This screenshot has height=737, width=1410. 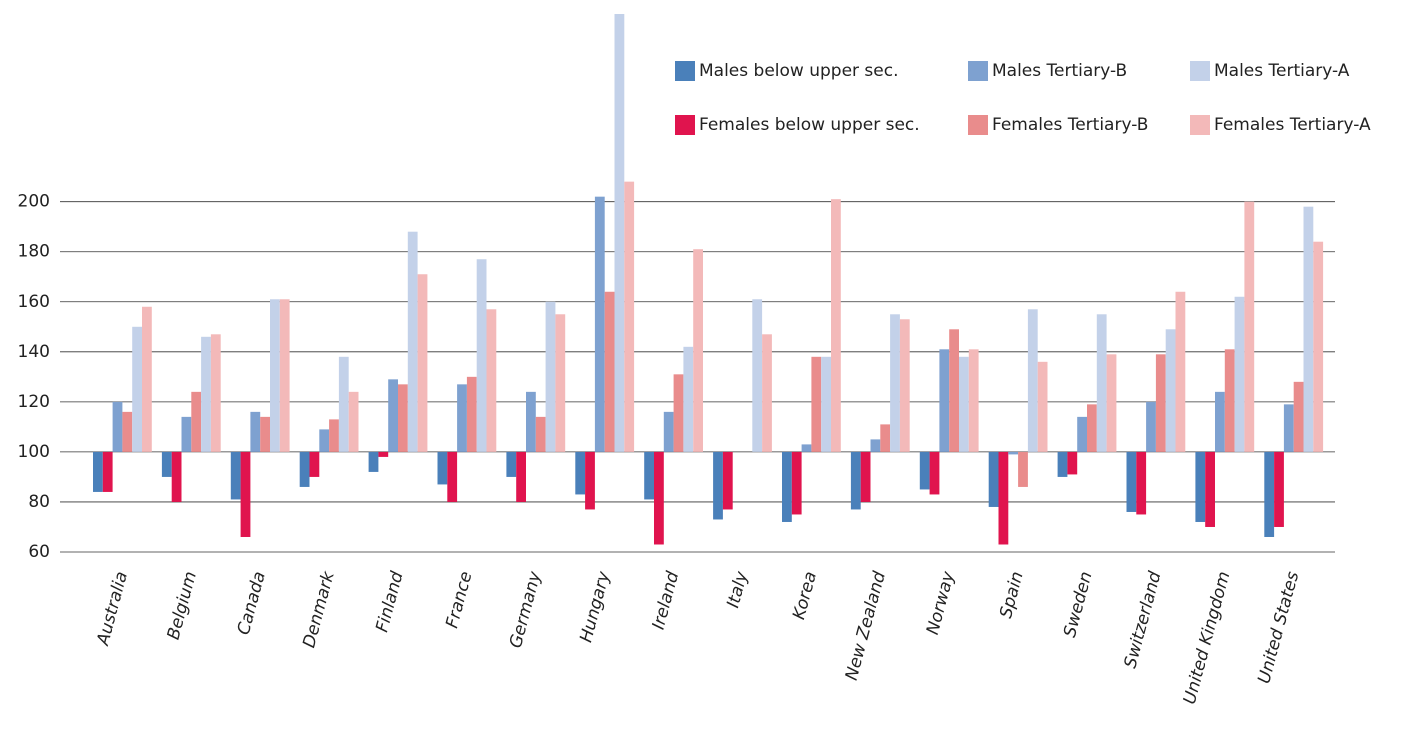 What do you see at coordinates (389, 601) in the screenshot?
I see `x-tick-label: Finland` at bounding box center [389, 601].